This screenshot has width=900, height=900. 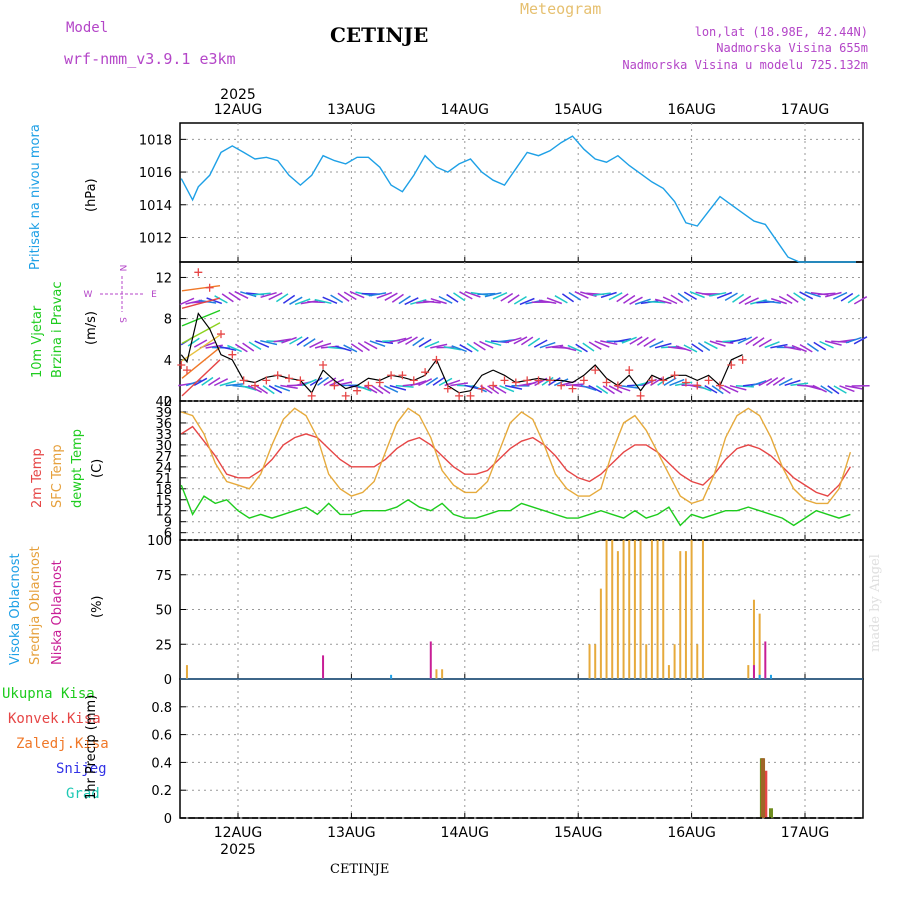 I want to click on day-label-top: 12AUG, so click(x=238, y=110).